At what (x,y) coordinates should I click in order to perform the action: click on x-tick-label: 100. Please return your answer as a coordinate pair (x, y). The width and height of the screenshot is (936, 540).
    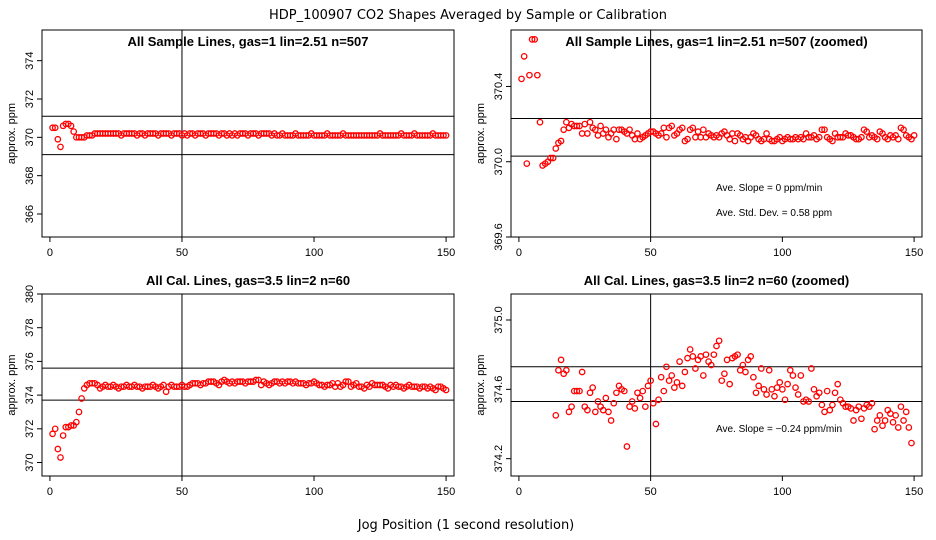
    Looking at the image, I should click on (782, 492).